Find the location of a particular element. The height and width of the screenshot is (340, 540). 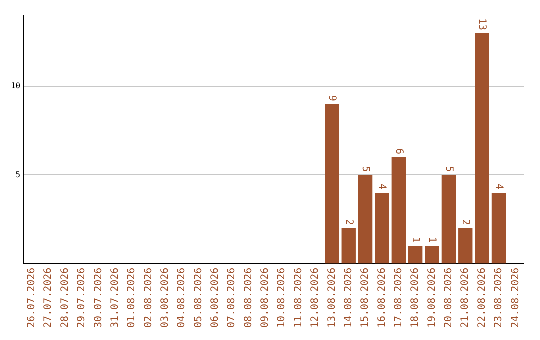

x-tick-label: 19.08.2026 is located at coordinates (432, 298).